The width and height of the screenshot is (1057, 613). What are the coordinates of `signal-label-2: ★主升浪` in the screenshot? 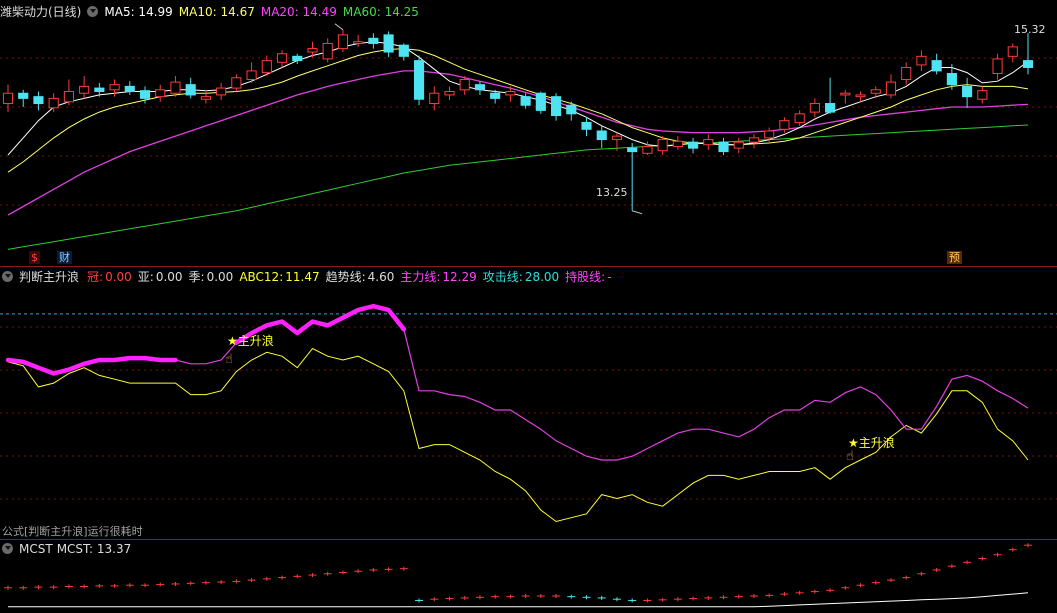 It's located at (871, 442).